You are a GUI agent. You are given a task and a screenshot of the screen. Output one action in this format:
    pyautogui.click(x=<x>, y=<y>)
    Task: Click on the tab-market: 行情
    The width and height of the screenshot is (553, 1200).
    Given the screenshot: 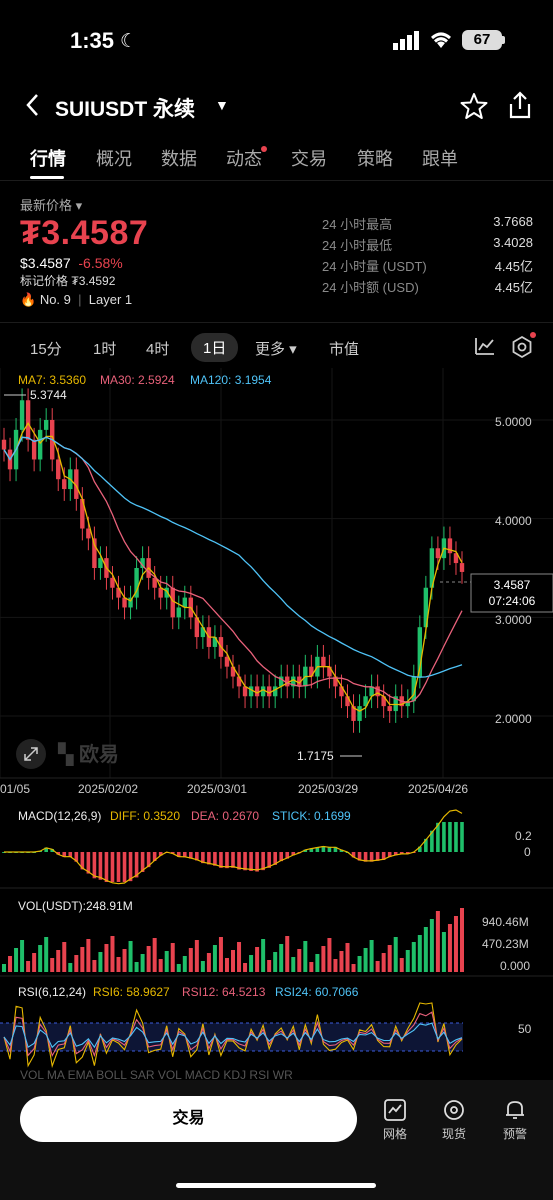 What is the action you would take?
    pyautogui.click(x=48, y=159)
    